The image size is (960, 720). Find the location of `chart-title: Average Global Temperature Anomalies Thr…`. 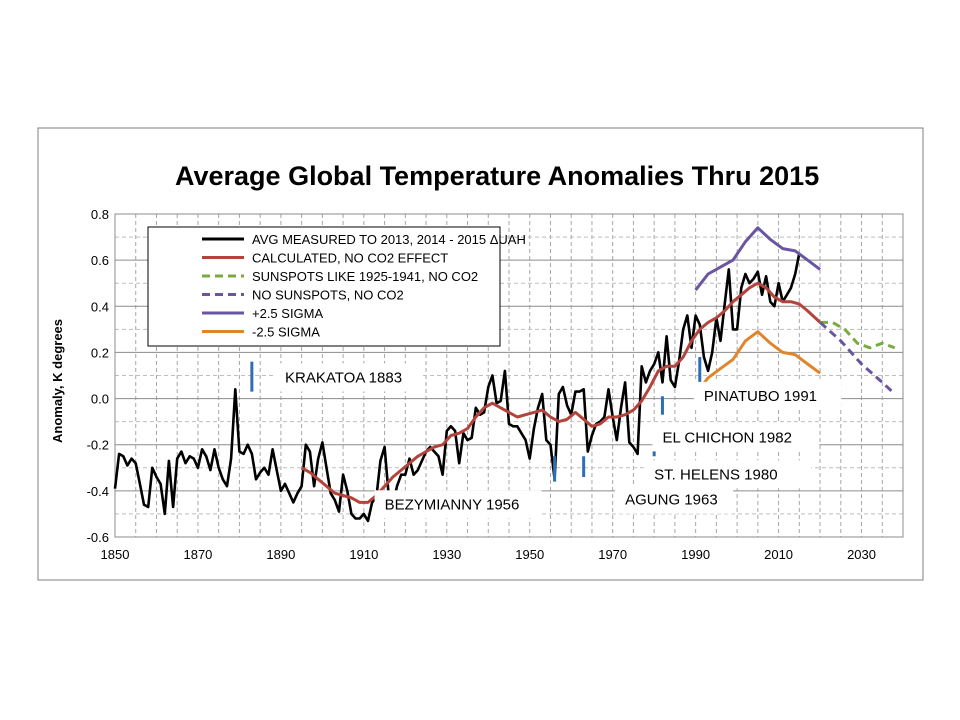

chart-title: Average Global Temperature Anomalies Thr… is located at coordinates (497, 176).